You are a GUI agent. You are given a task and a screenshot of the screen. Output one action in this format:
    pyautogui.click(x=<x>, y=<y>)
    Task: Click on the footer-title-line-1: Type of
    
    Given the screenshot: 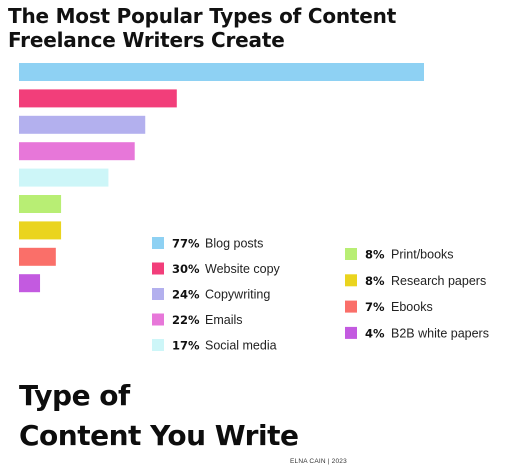 What is the action you would take?
    pyautogui.click(x=74, y=395)
    